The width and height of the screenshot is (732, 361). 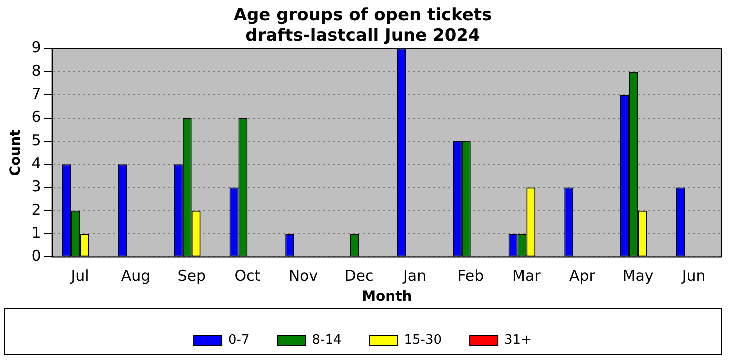 What do you see at coordinates (247, 276) in the screenshot?
I see `x-tick-label: Oct` at bounding box center [247, 276].